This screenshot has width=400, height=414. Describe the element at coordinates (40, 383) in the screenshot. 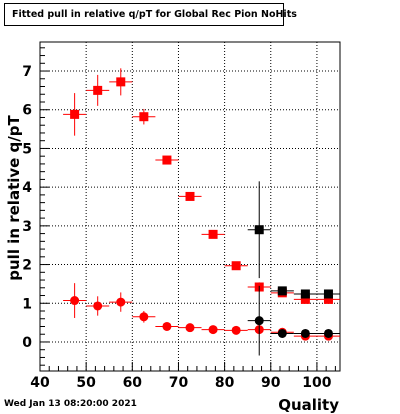

I see `x-tick-label: 40` at that location.